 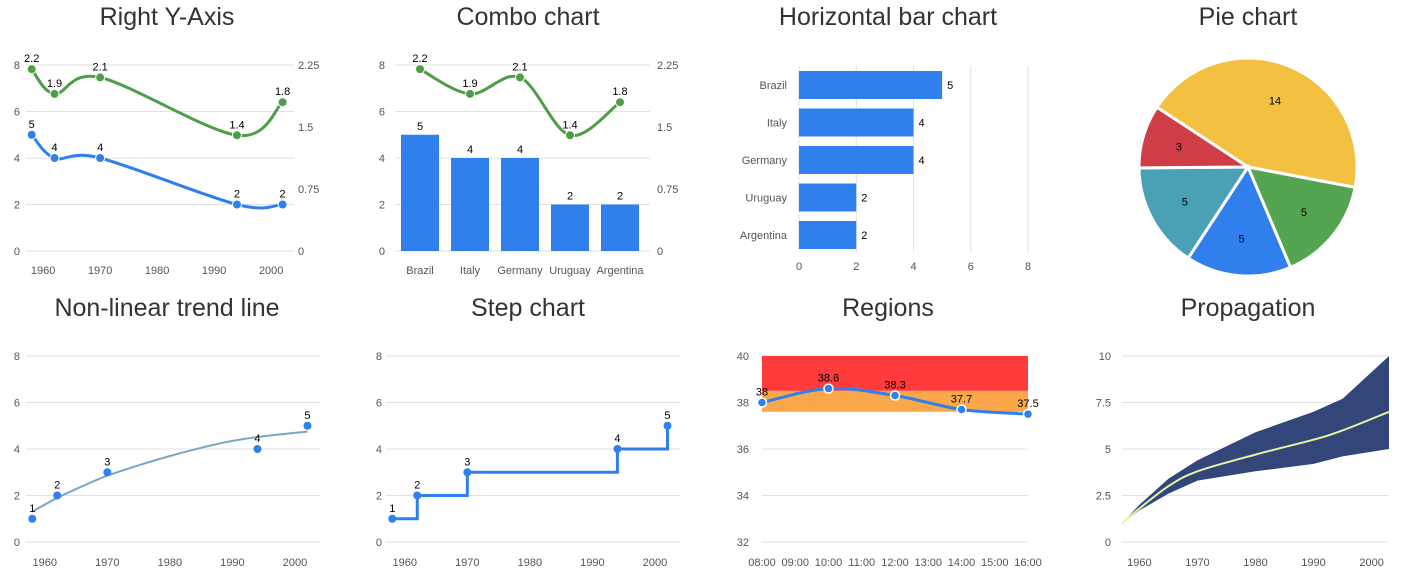 I want to click on hbar-bar-label: 5, so click(x=950, y=86).